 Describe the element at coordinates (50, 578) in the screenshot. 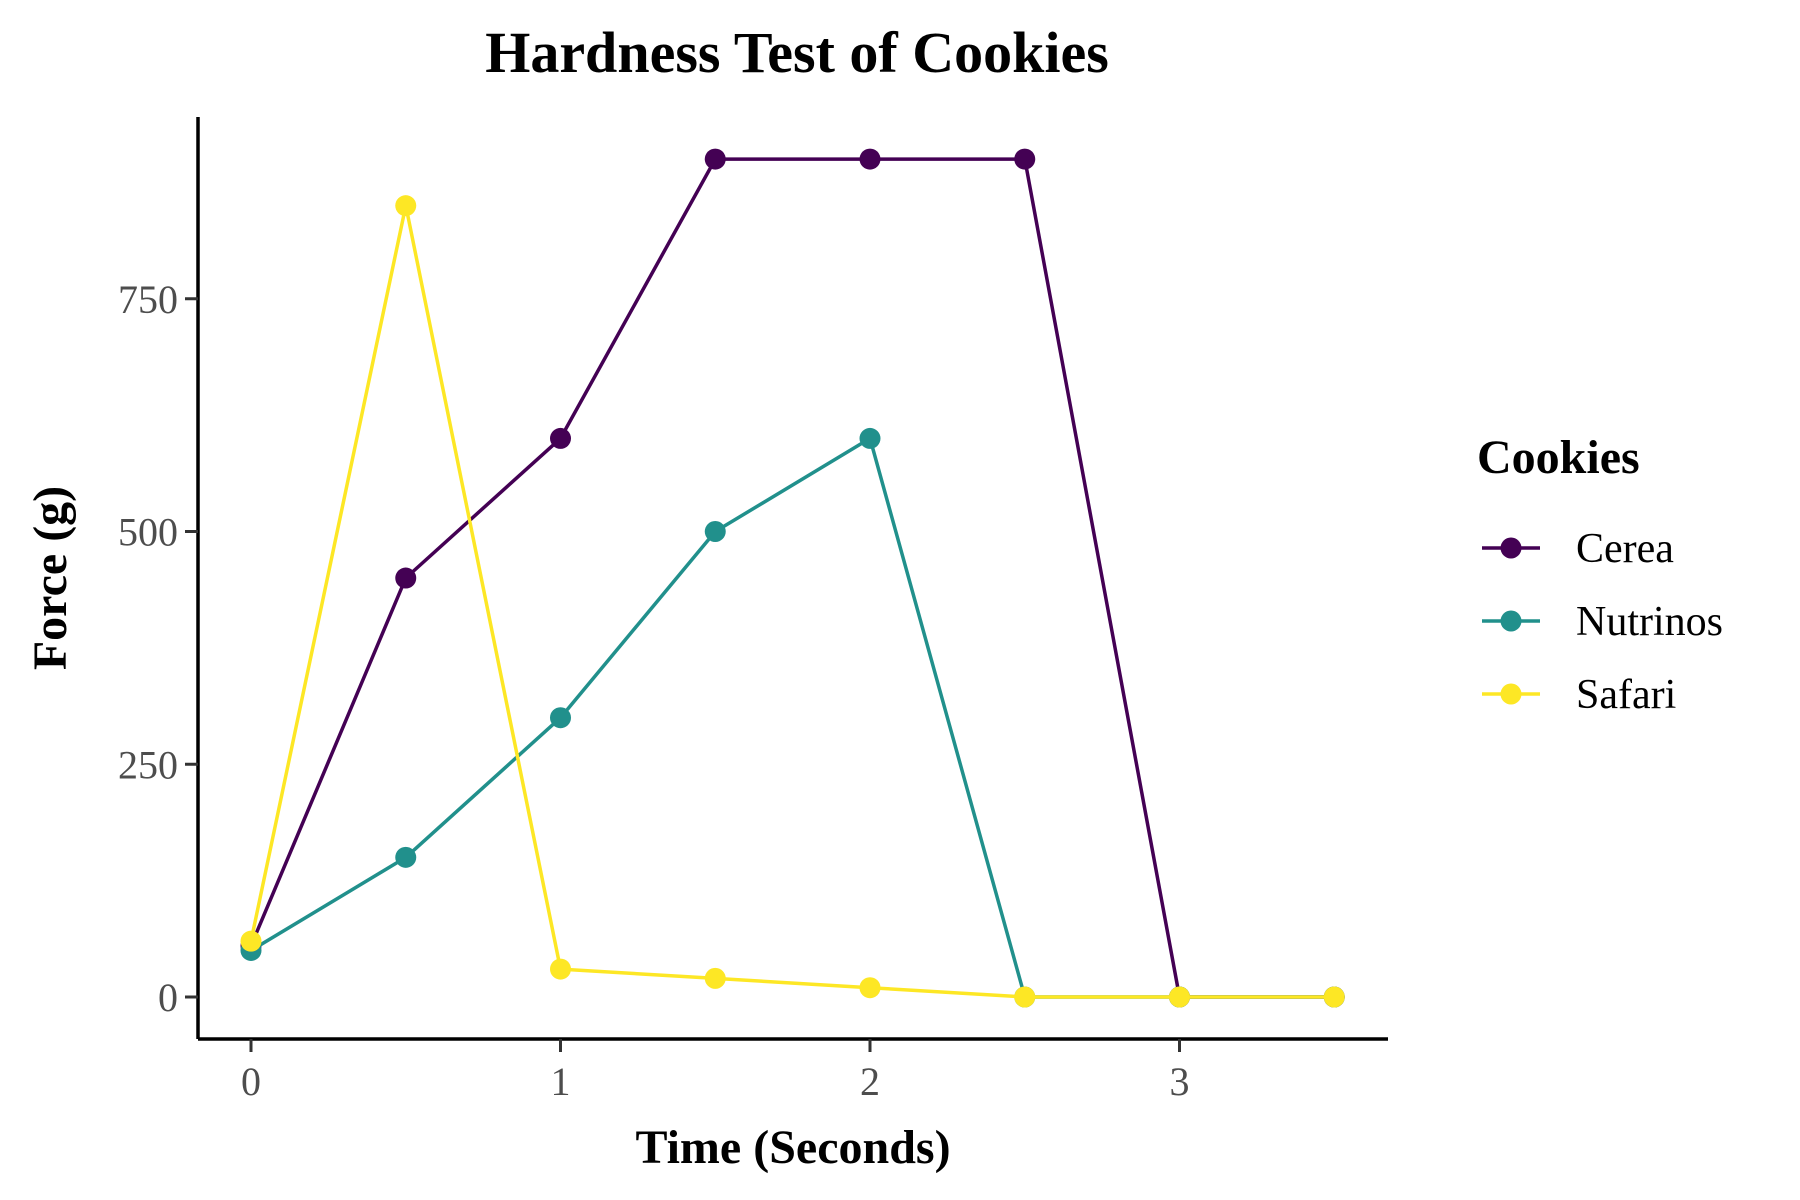

I see `y-axis-title: Force (g)` at that location.